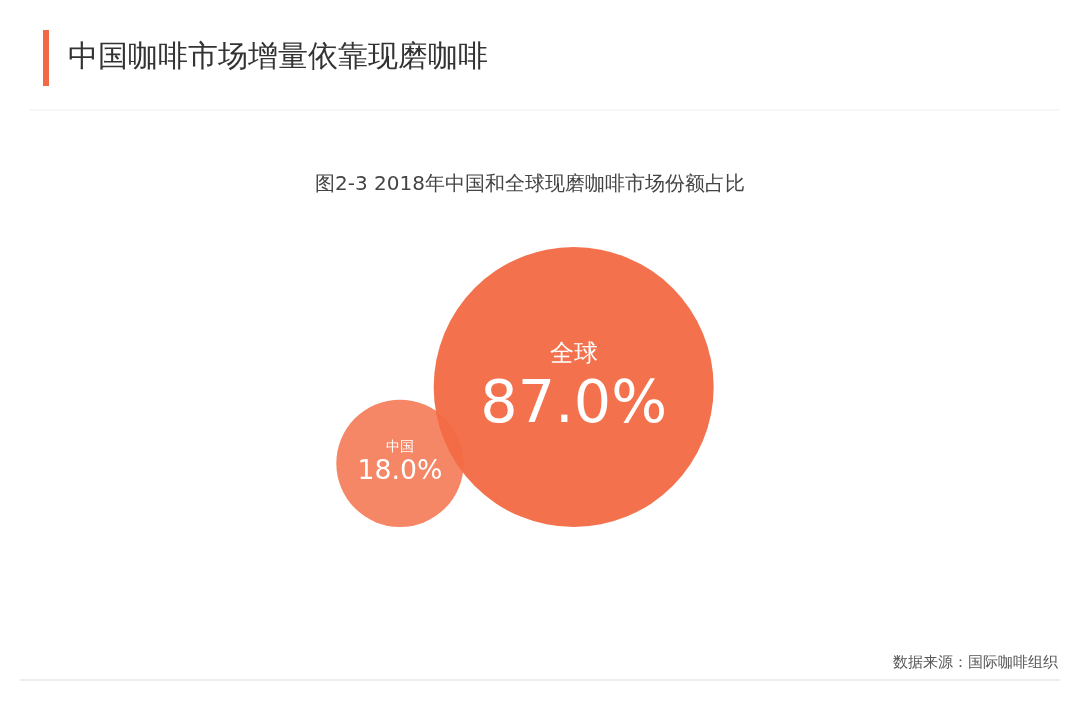  What do you see at coordinates (400, 446) in the screenshot?
I see `category-label: 中国` at bounding box center [400, 446].